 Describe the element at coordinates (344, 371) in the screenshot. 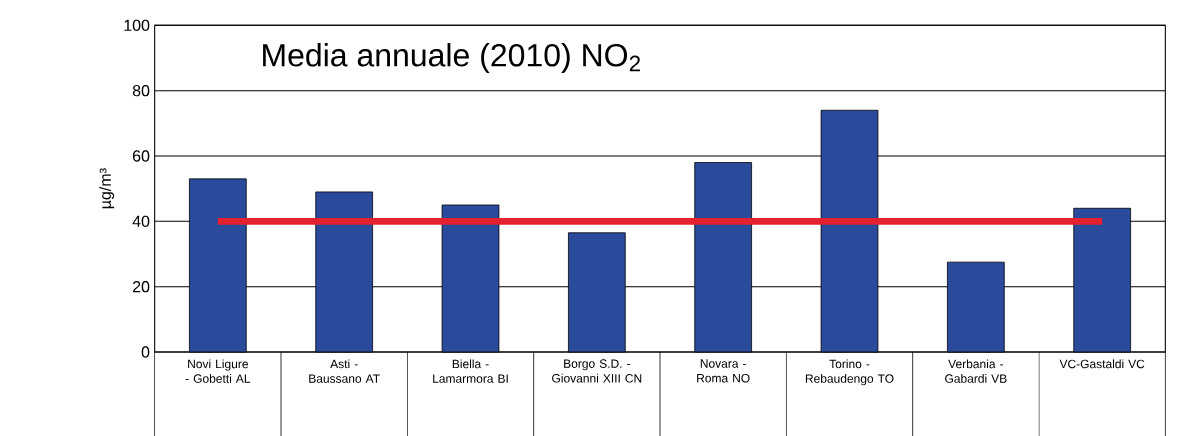

I see `x-tick-label: Asti - Baussano AT` at that location.